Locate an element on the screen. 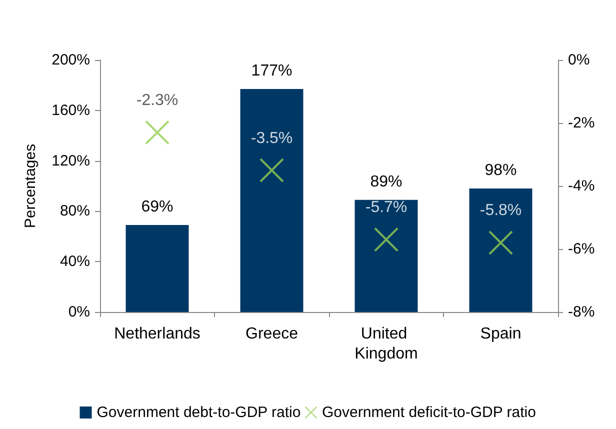  y2-tick-label: -8% is located at coordinates (581, 312).